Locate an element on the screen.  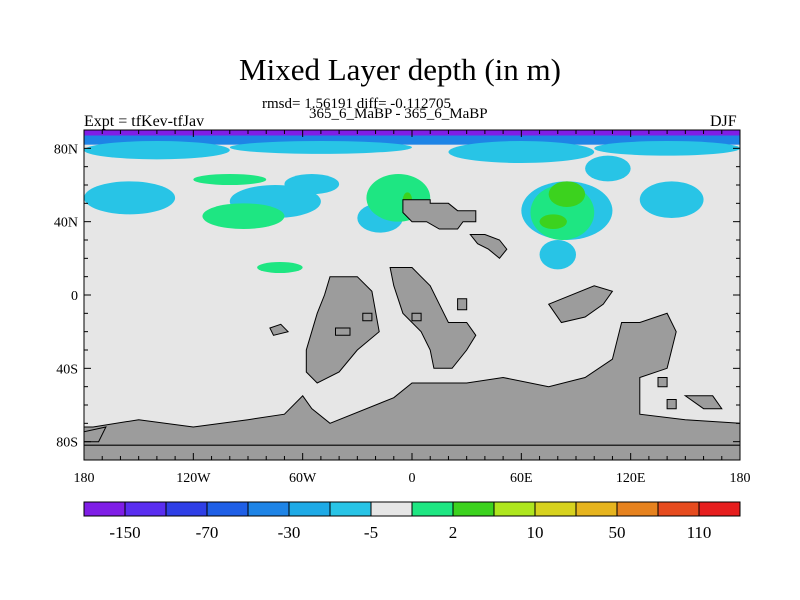
colorbar-label: -150 is located at coordinates (124, 532).